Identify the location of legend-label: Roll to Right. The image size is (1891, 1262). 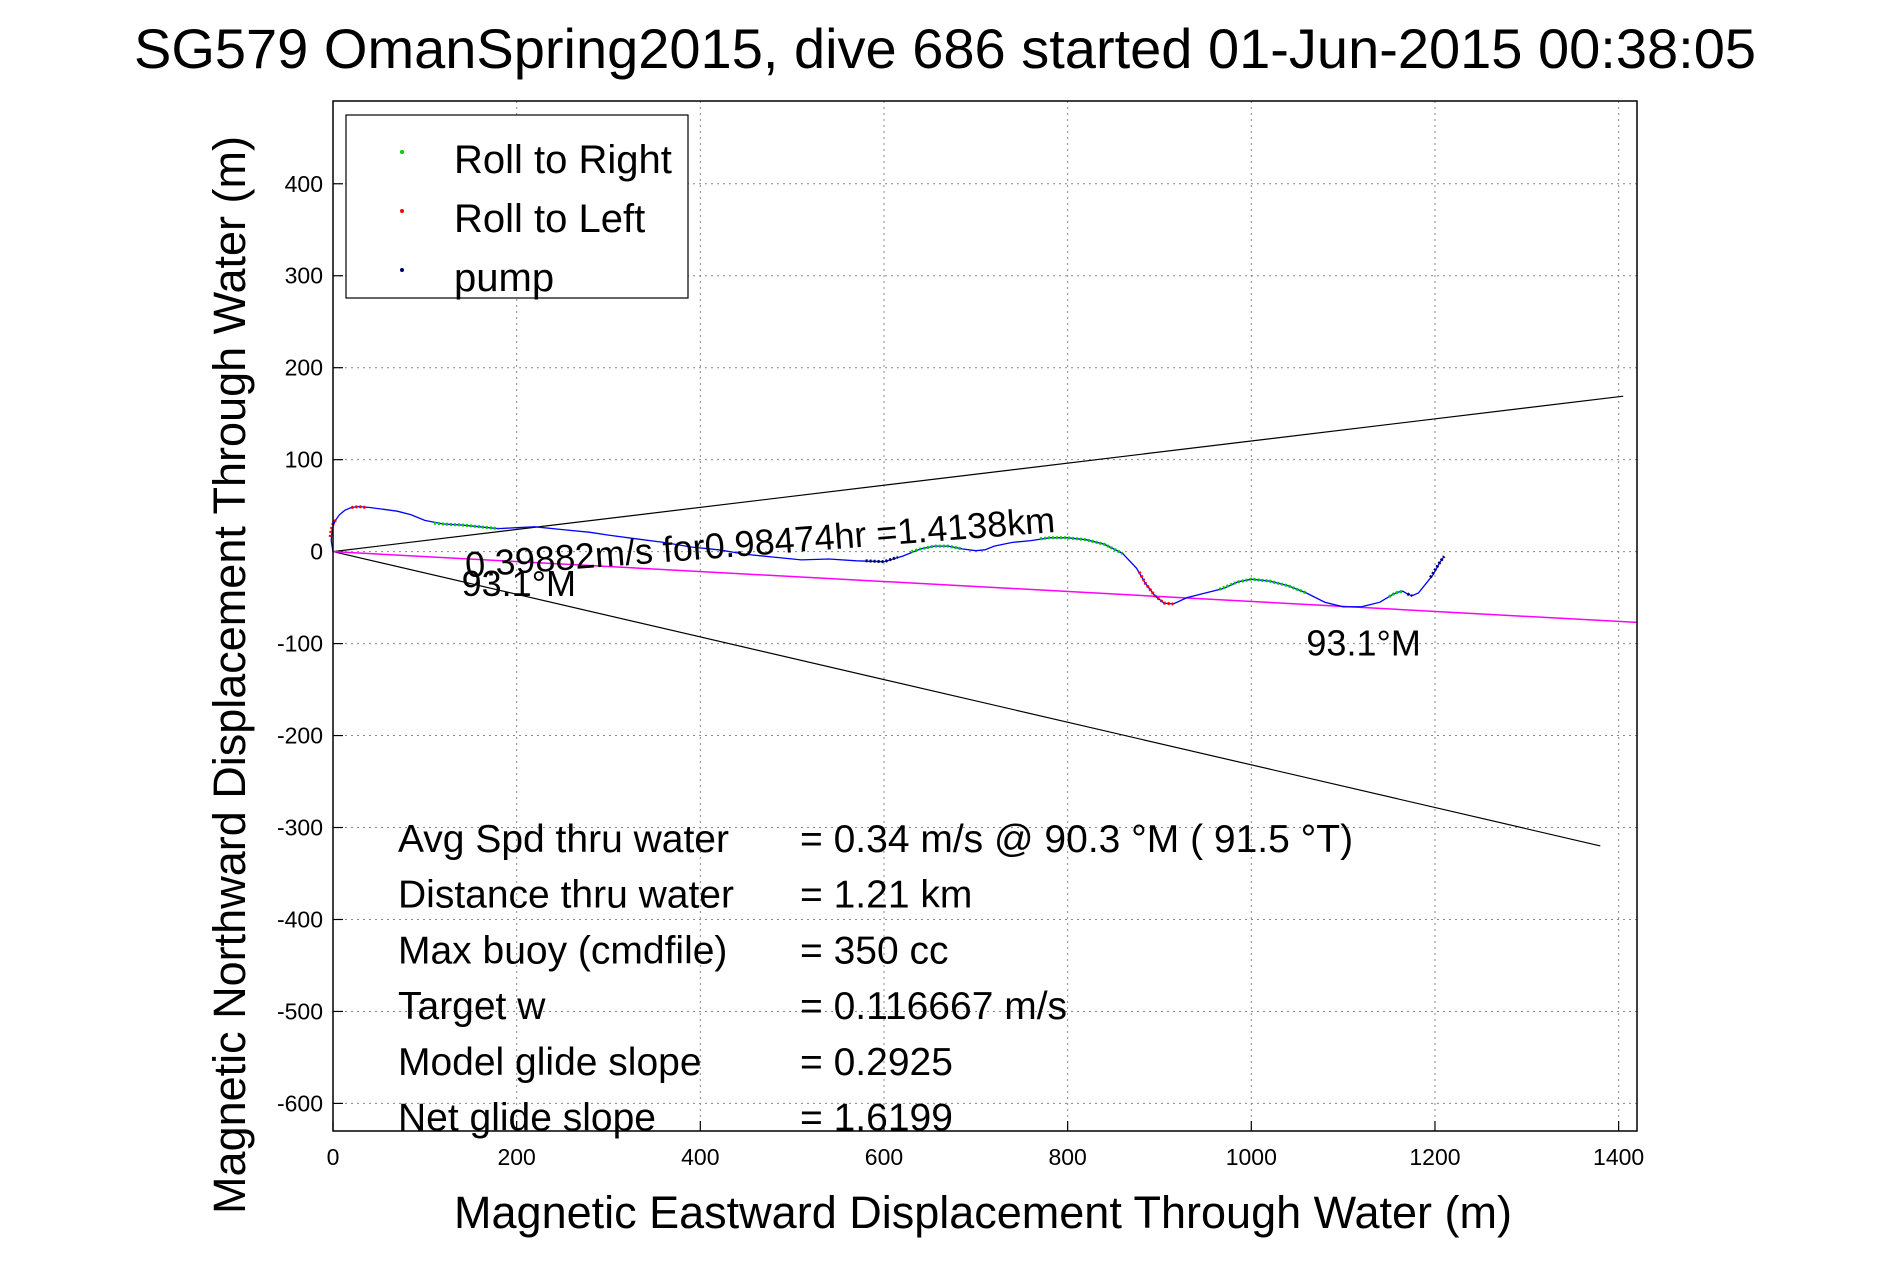
(563, 160).